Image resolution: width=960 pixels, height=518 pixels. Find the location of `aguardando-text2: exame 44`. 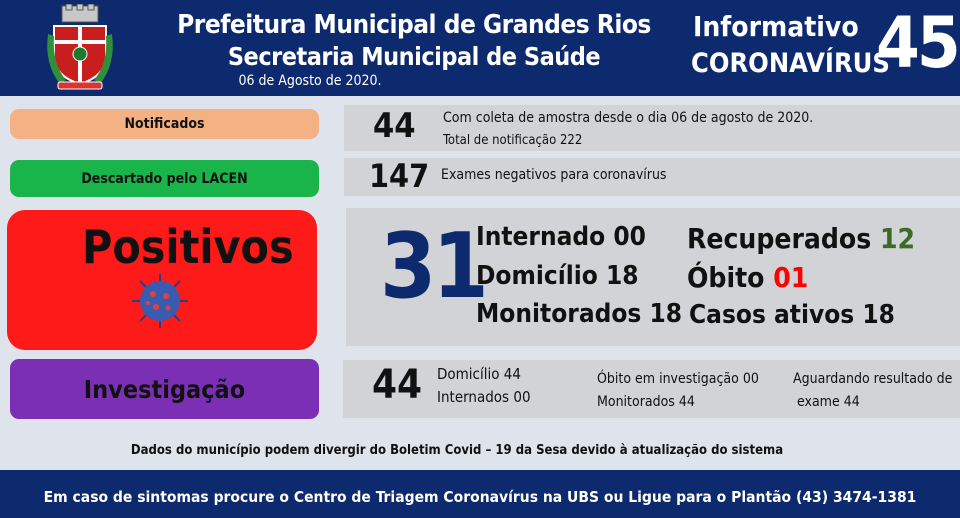

aguardando-text2: exame 44 is located at coordinates (828, 402).